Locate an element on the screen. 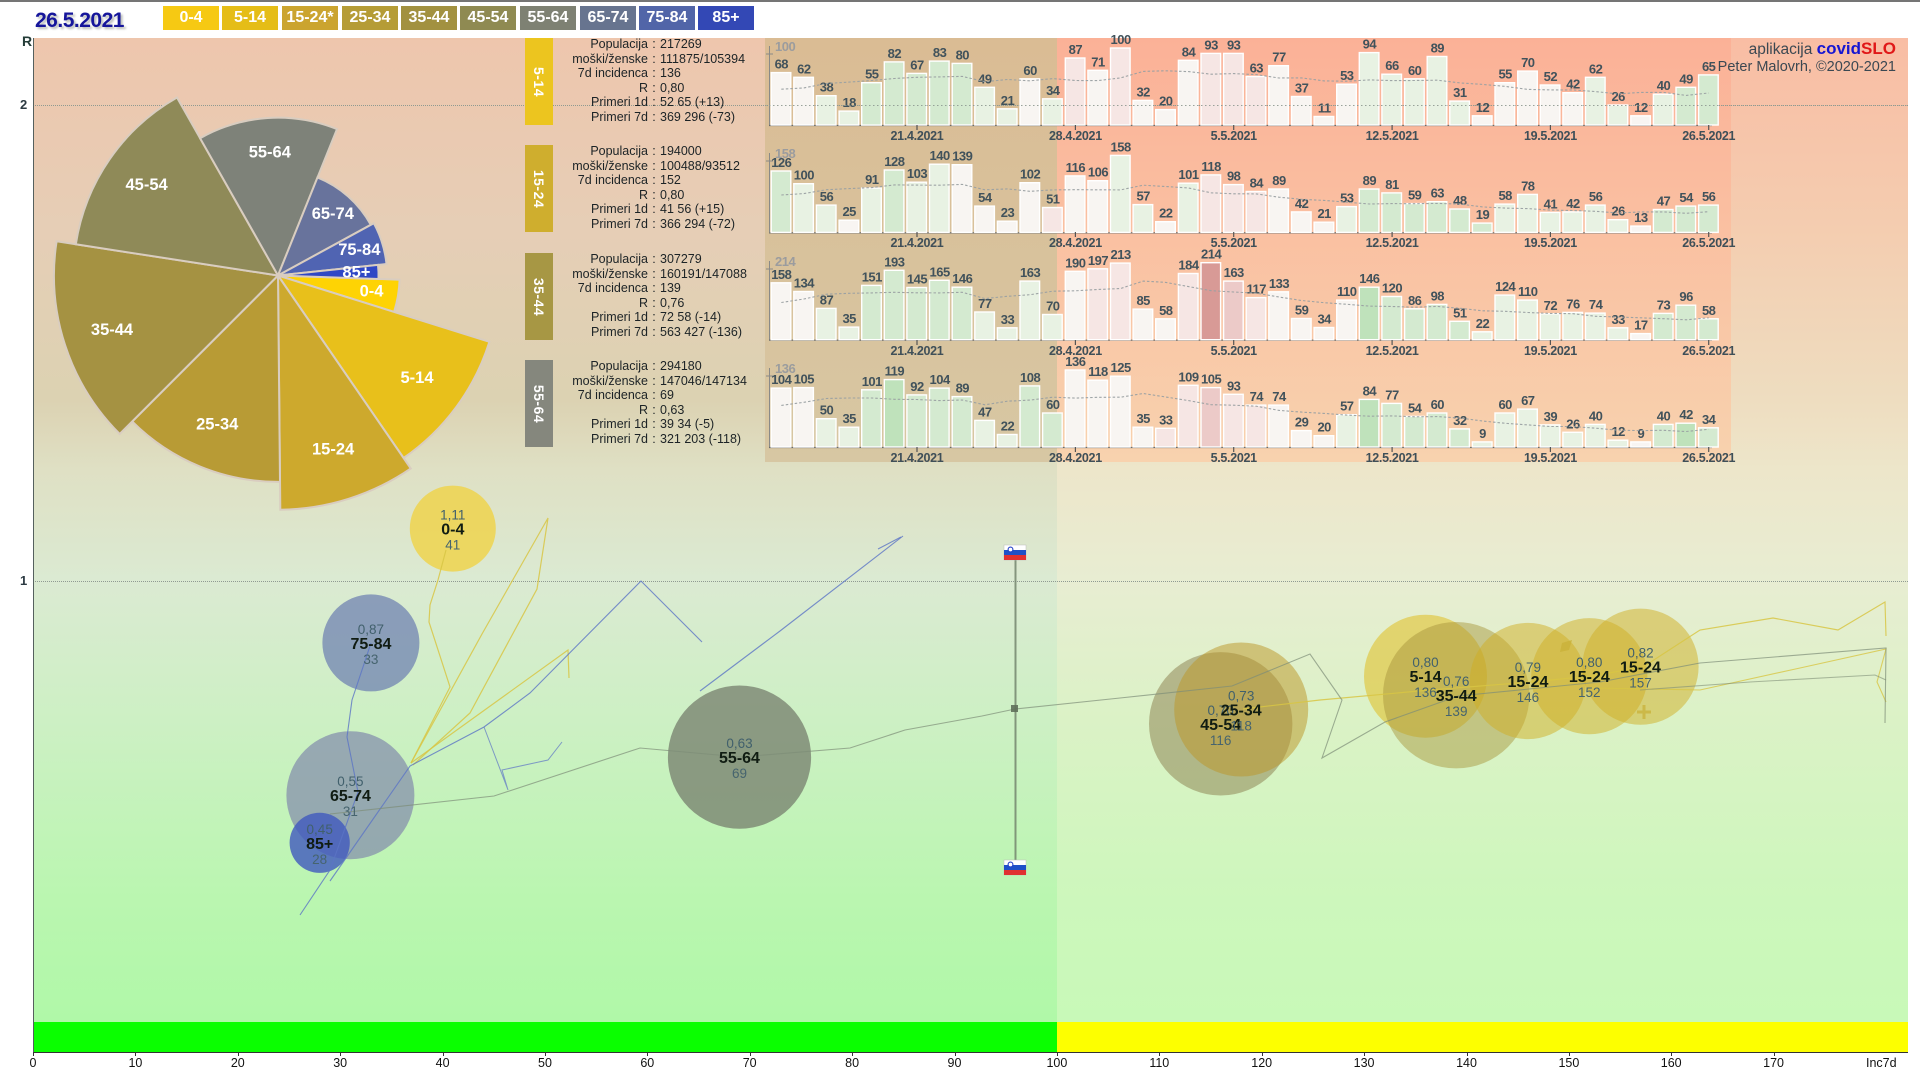  svg-text: 21 is located at coordinates (1324, 213).